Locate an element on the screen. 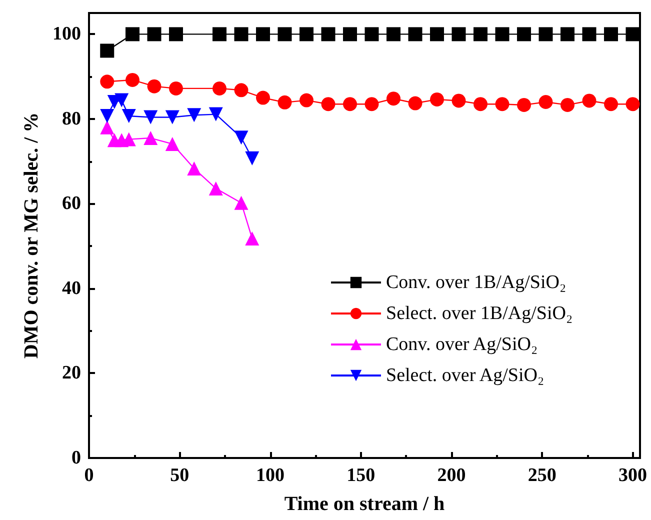 This screenshot has width=651, height=520. legend-label: Conv. over Ag/SiO₂ is located at coordinates (462, 344).